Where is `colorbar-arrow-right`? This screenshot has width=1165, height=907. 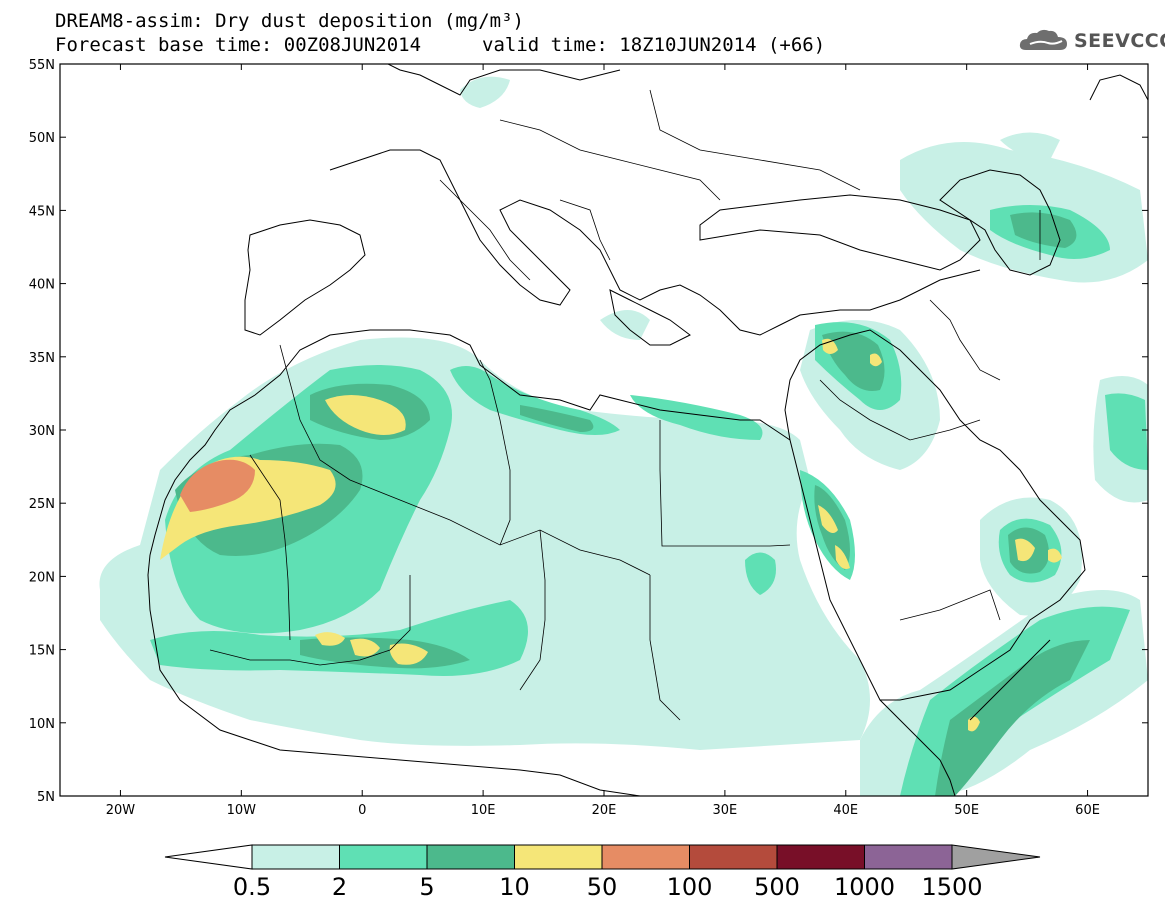
colorbar-arrow-right is located at coordinates (996, 857).